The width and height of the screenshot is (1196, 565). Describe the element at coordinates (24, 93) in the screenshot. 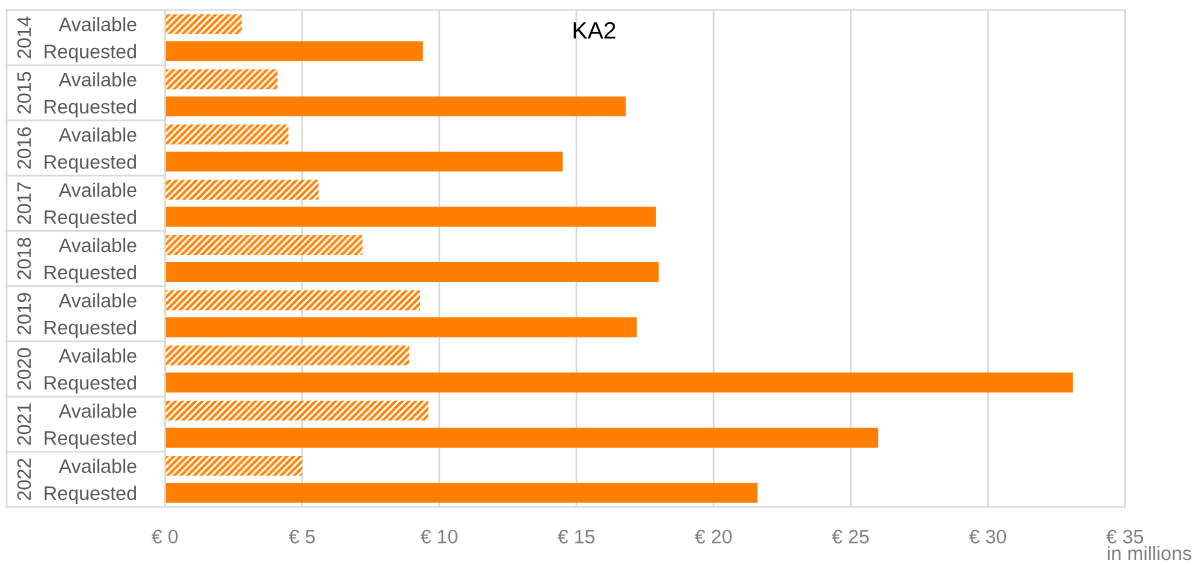

I see `y-tick-label: 2015` at that location.